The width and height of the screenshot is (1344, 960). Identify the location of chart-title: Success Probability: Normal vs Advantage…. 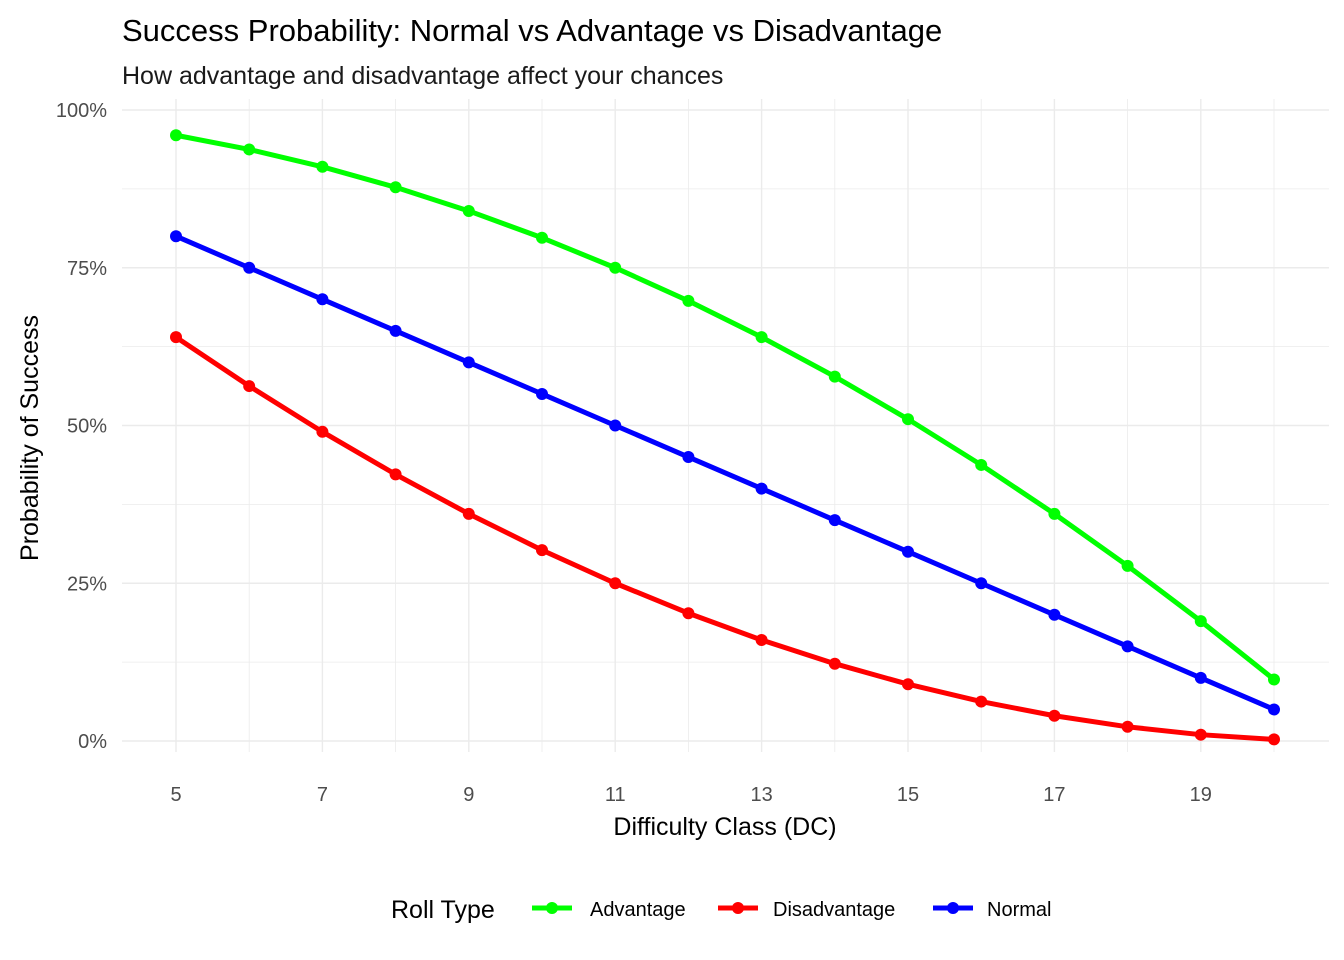
(532, 30).